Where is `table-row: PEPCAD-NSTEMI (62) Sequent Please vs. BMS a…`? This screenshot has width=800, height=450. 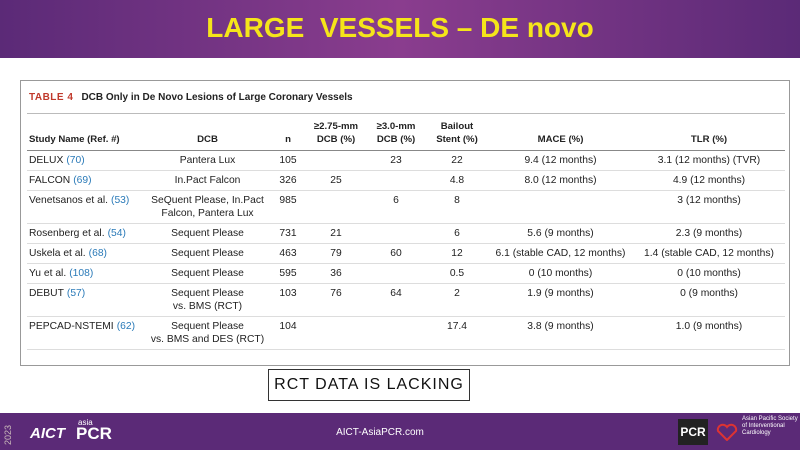 table-row: PEPCAD-NSTEMI (62) Sequent Please vs. BMS a… is located at coordinates (406, 333).